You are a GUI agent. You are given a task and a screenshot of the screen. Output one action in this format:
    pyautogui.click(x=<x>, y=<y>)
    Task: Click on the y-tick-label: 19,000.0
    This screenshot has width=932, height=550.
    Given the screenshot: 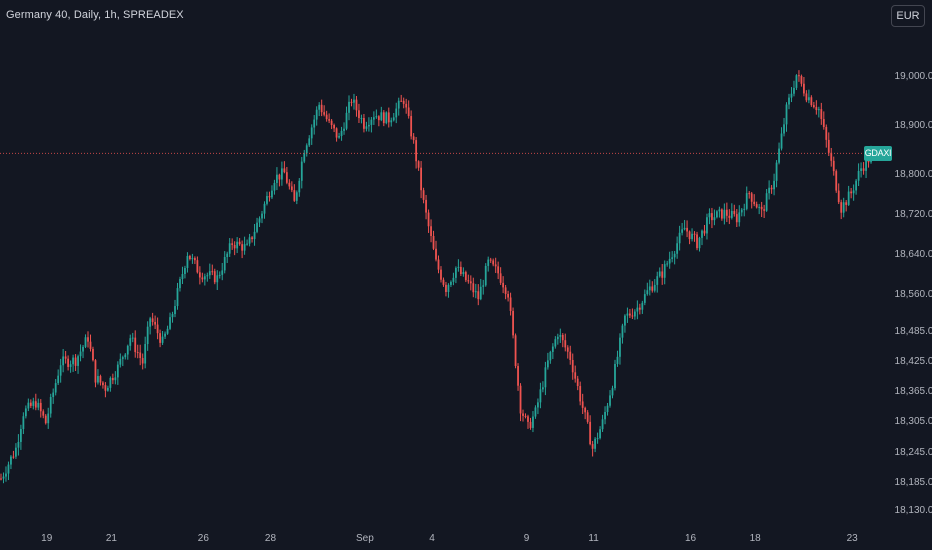 What is the action you would take?
    pyautogui.click(x=913, y=76)
    